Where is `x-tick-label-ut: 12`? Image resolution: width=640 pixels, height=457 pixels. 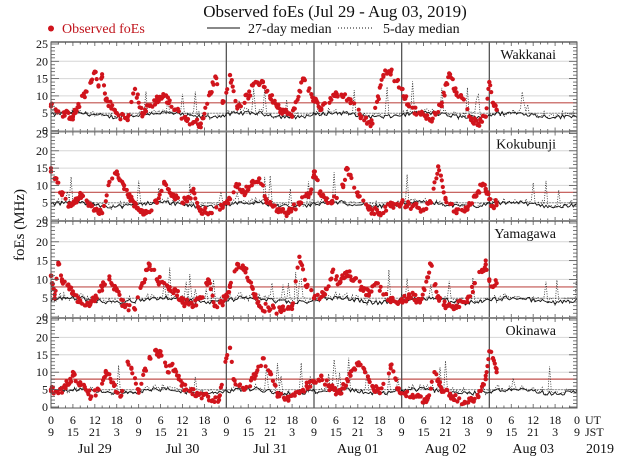 x-tick-label-ut: 12 is located at coordinates (533, 420).